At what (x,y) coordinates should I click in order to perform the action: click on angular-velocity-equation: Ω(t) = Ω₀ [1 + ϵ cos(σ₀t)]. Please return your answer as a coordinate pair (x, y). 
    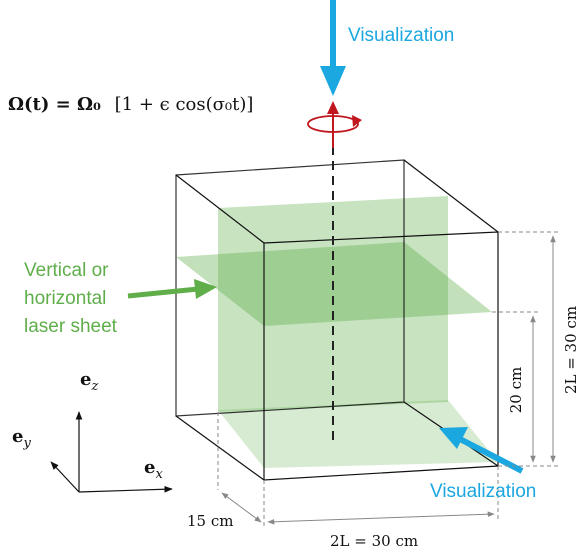
    Looking at the image, I should click on (130, 104).